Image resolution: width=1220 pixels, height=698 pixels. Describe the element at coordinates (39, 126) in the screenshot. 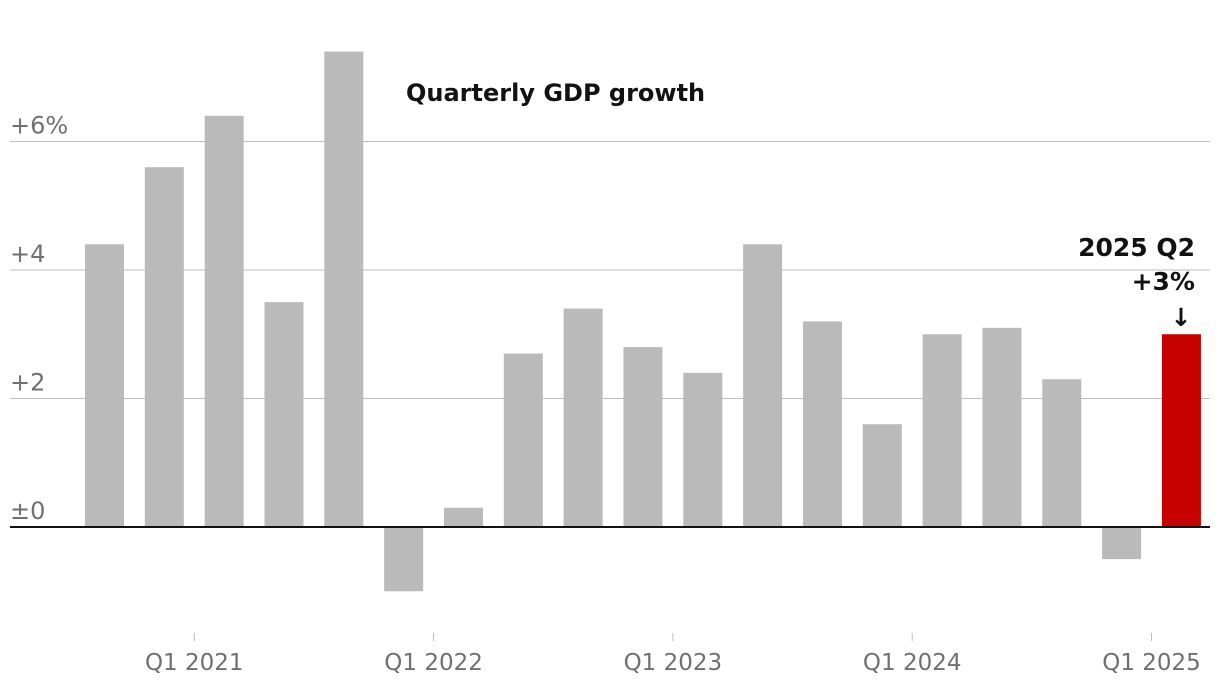

I see `y-tick-label: +6%` at that location.